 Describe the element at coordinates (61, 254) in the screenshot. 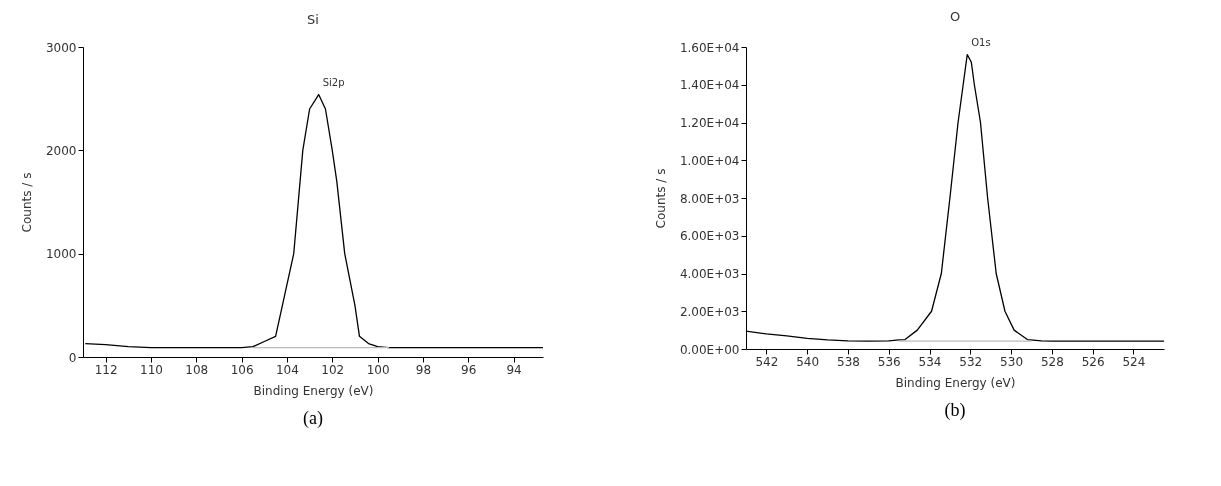

I see `y-tick-label: 1000` at that location.